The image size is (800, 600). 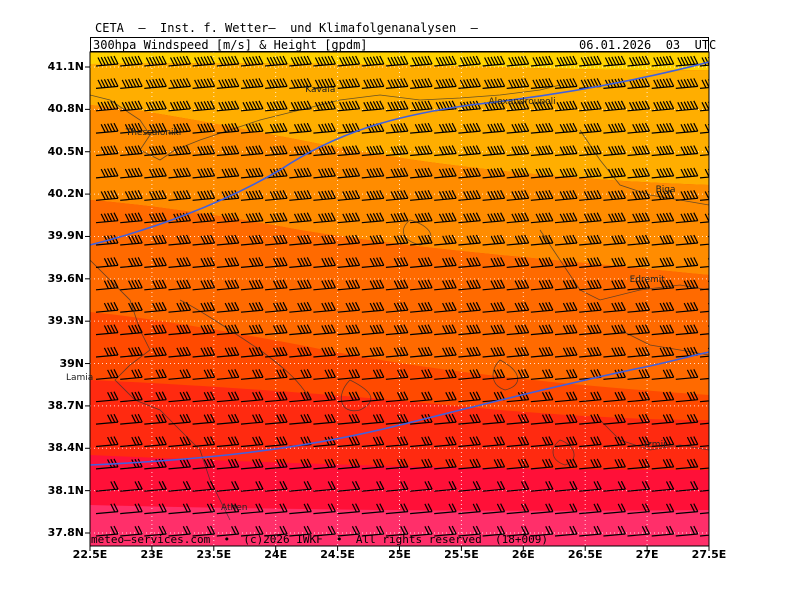 What do you see at coordinates (647, 554) in the screenshot?
I see `x-tick-label: 27E` at bounding box center [647, 554].